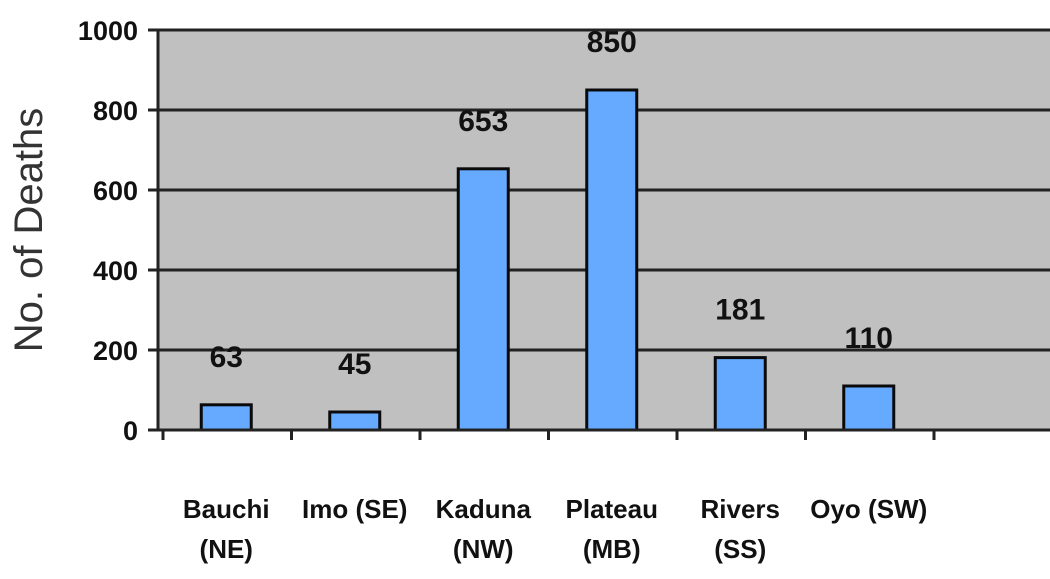  Describe the element at coordinates (29, 230) in the screenshot. I see `y-axis-title: No. of Deaths` at that location.